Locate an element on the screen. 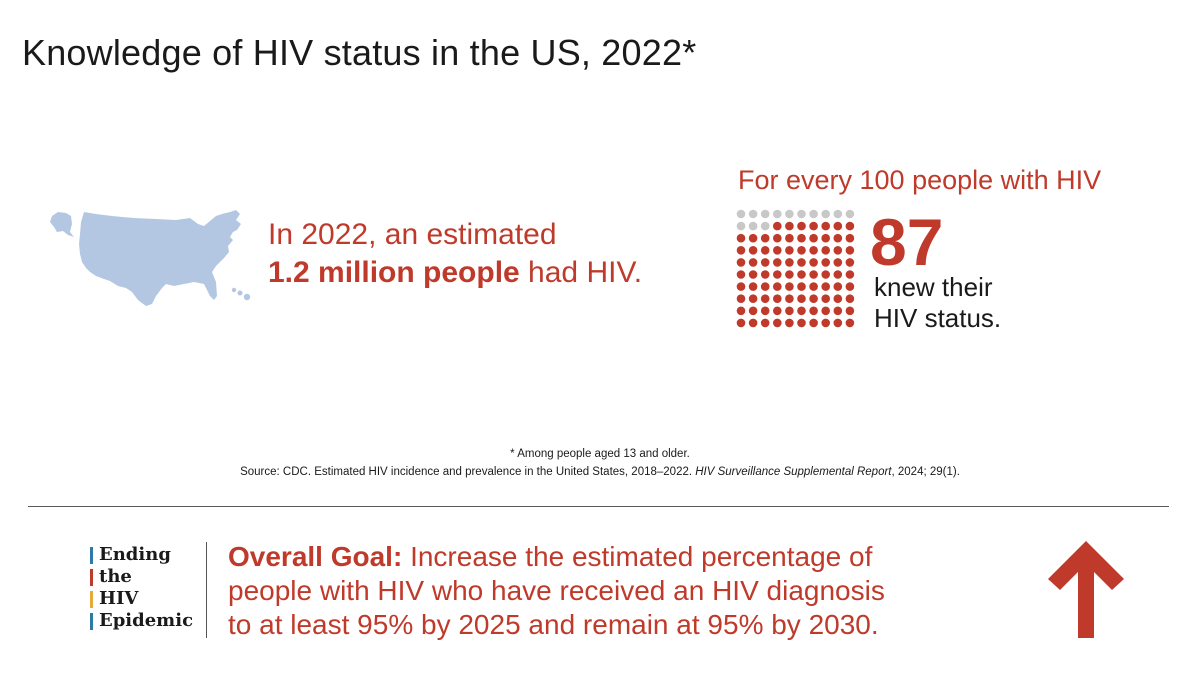 This screenshot has width=1200, height=675. source-post: , 2024; 29(1). is located at coordinates (925, 472).